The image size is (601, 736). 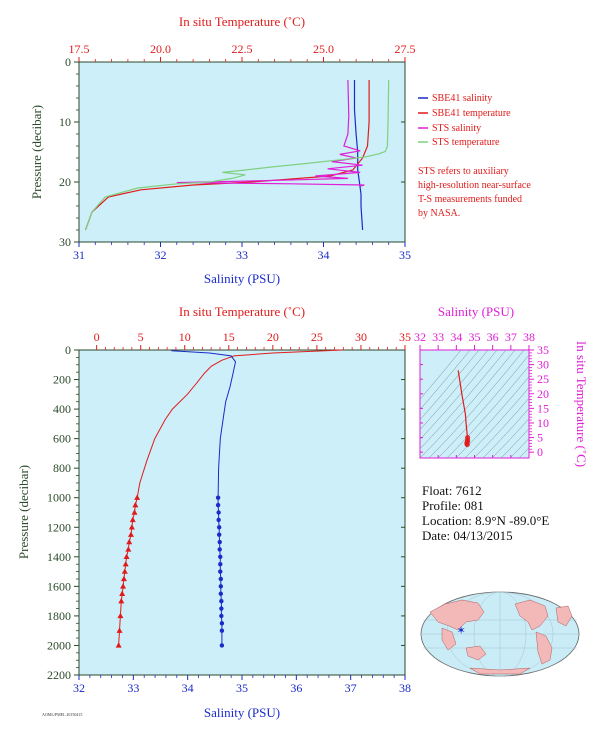 I want to click on top-pressure-axis-label: Pressure (decibar), so click(x=36, y=152).